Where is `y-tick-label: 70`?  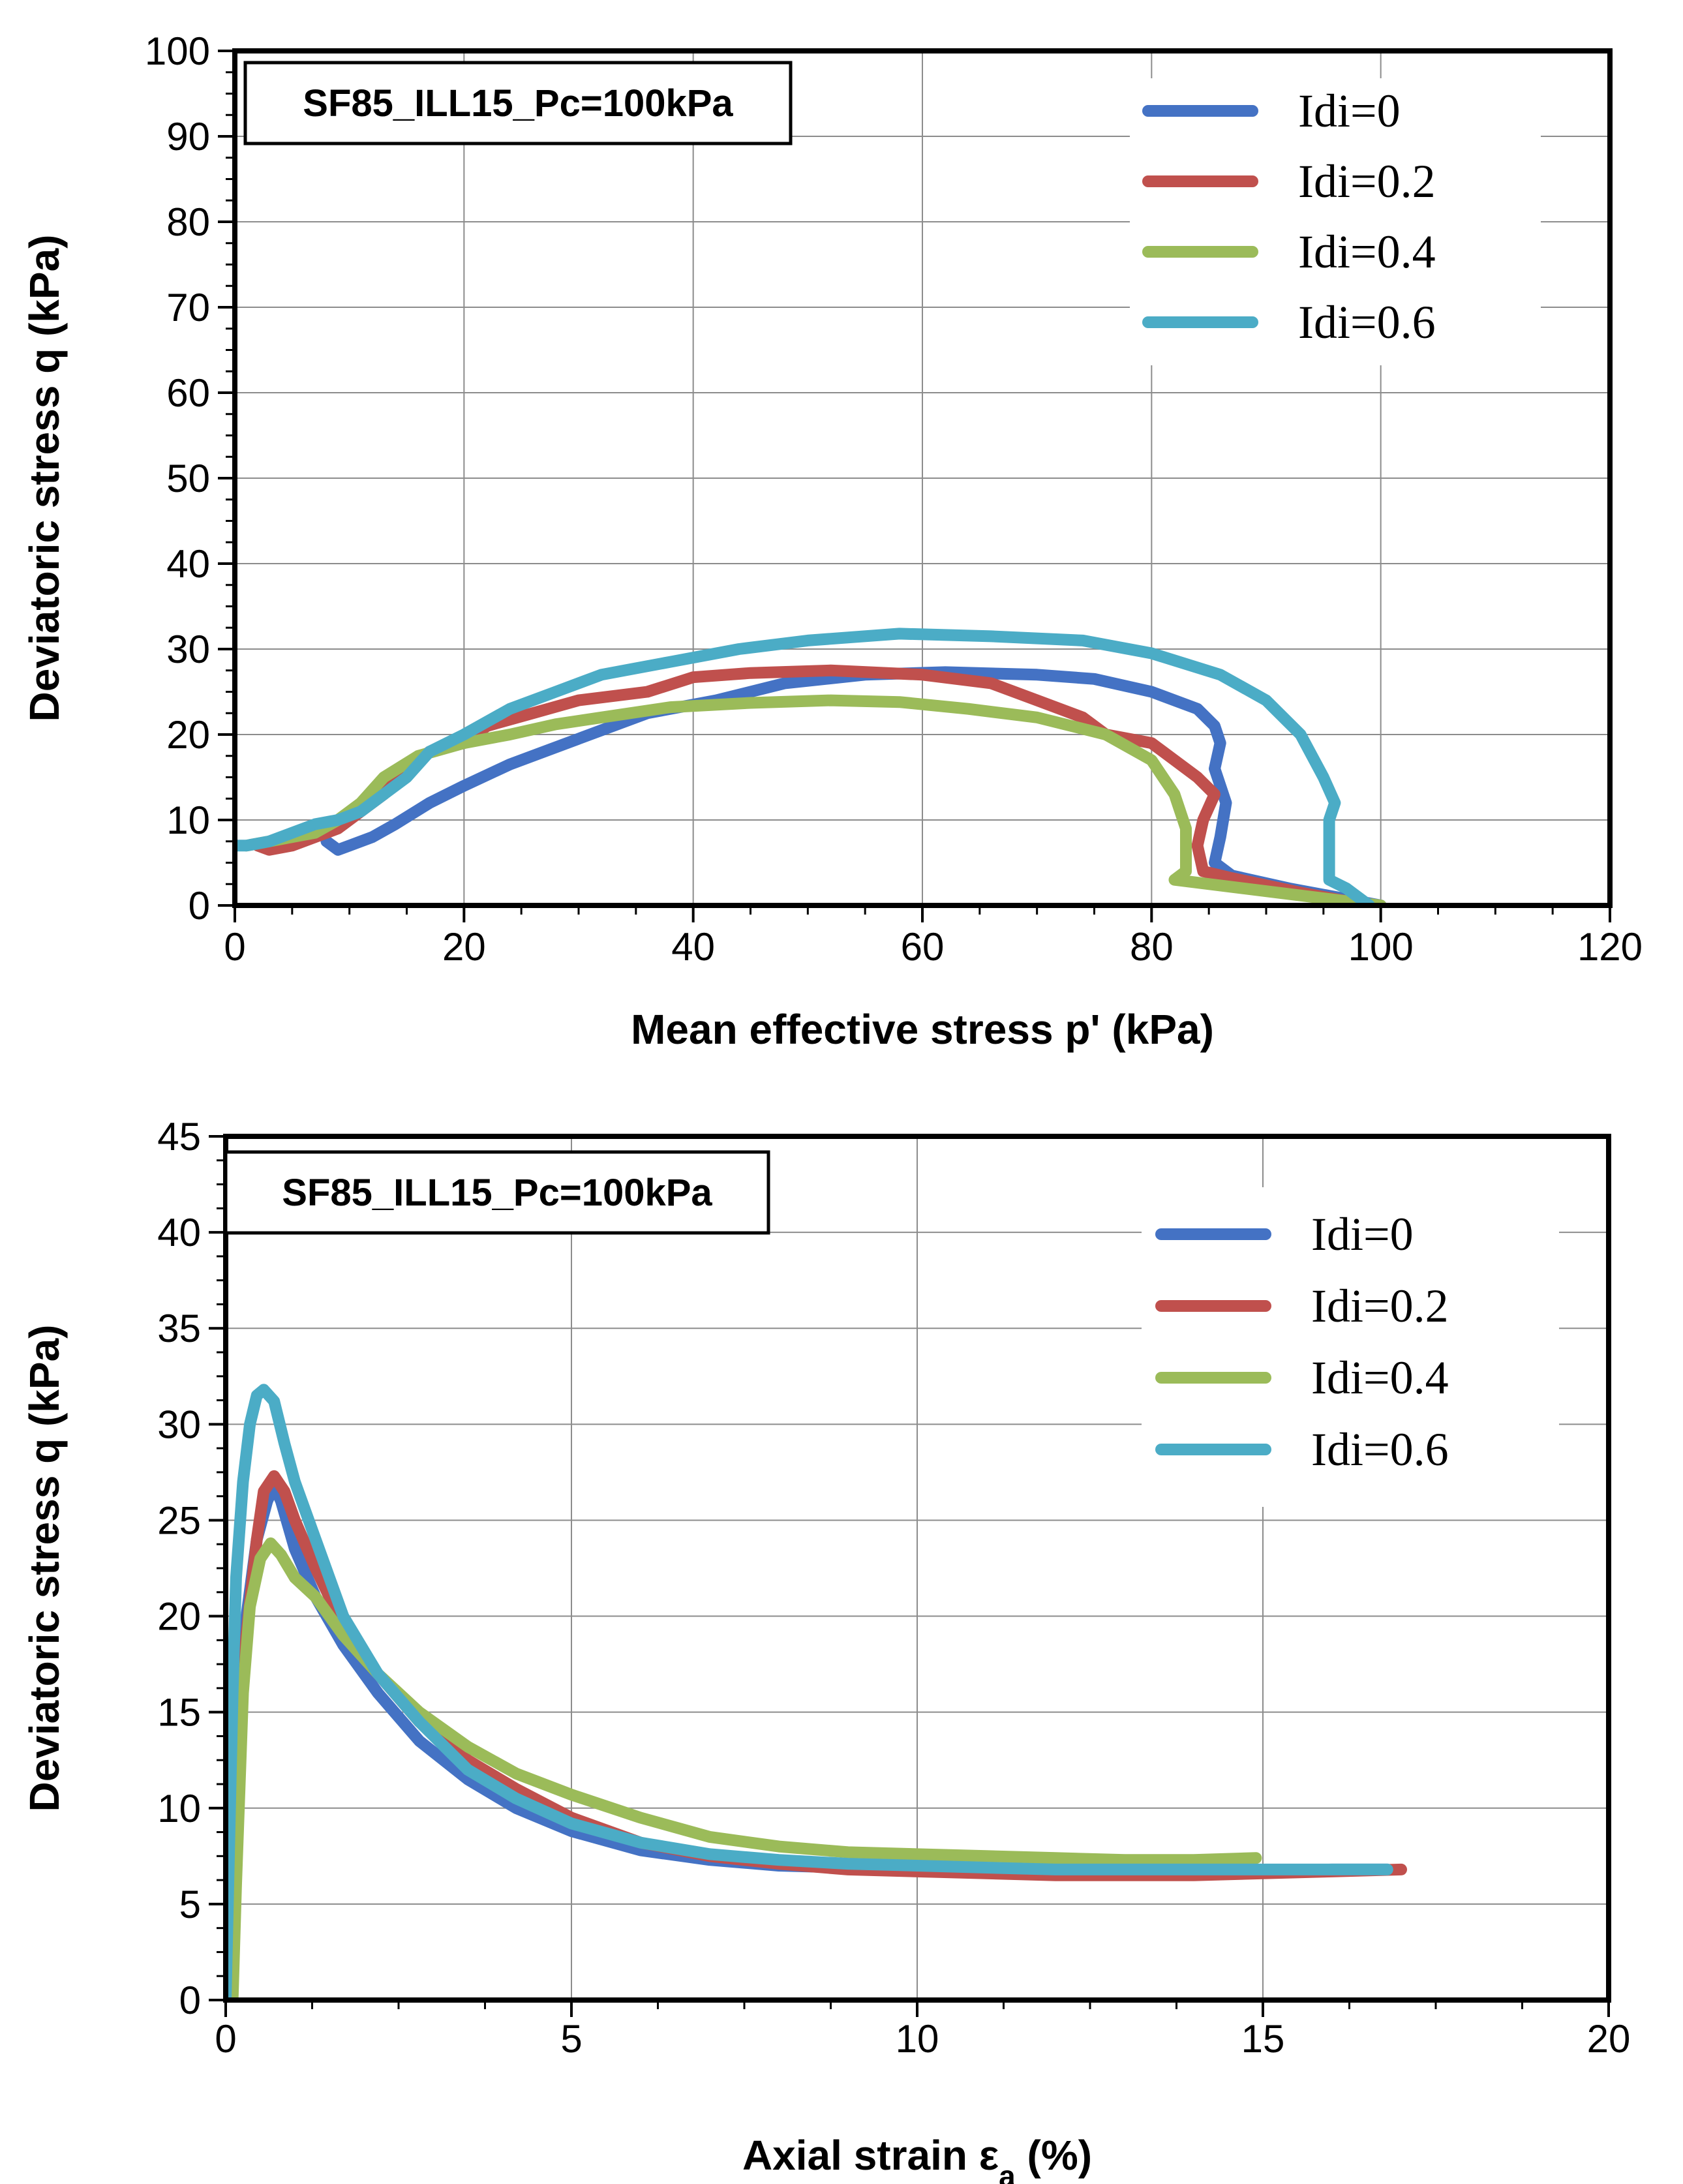 y-tick-label: 70 is located at coordinates (188, 308).